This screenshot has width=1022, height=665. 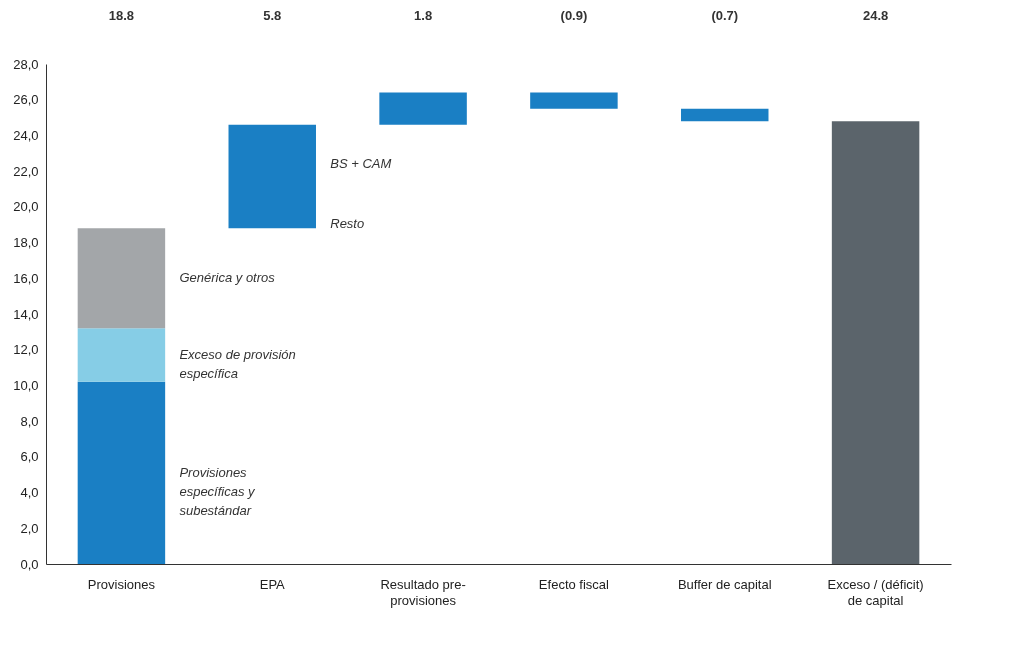 What do you see at coordinates (121, 584) in the screenshot?
I see `x-tick-label: Provisiones` at bounding box center [121, 584].